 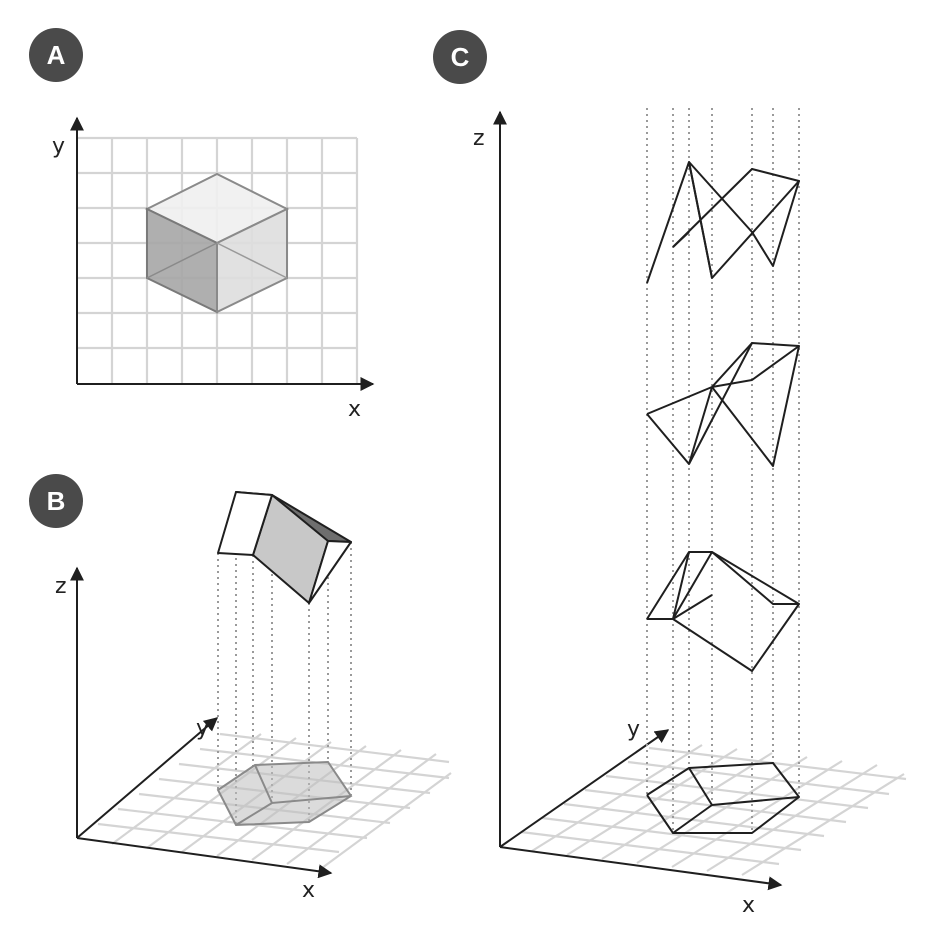 What do you see at coordinates (641, 868) in the screenshot?
I see `panel-c-x-axis` at bounding box center [641, 868].